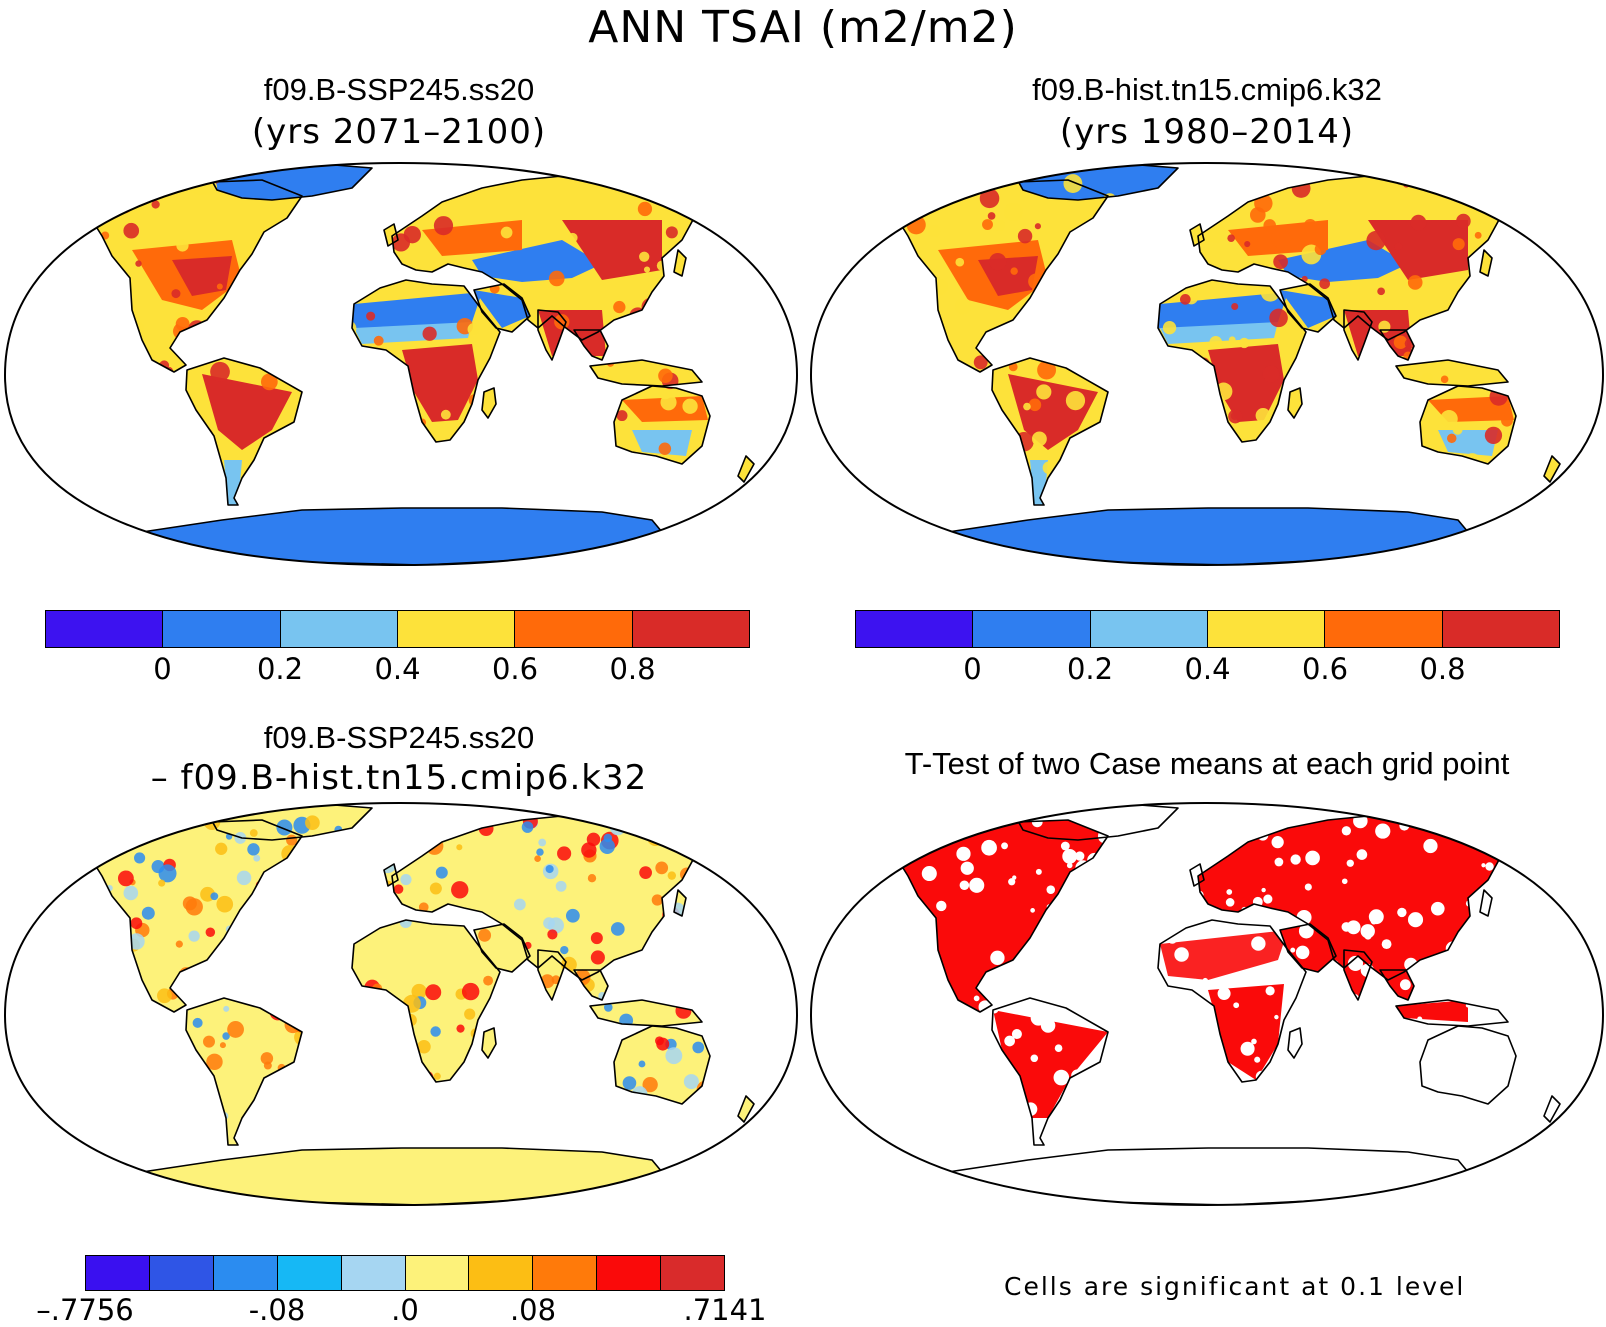 This screenshot has height=1327, width=1606. Describe the element at coordinates (725, 1310) in the screenshot. I see `colorbar-tick-label: .7141` at that location.